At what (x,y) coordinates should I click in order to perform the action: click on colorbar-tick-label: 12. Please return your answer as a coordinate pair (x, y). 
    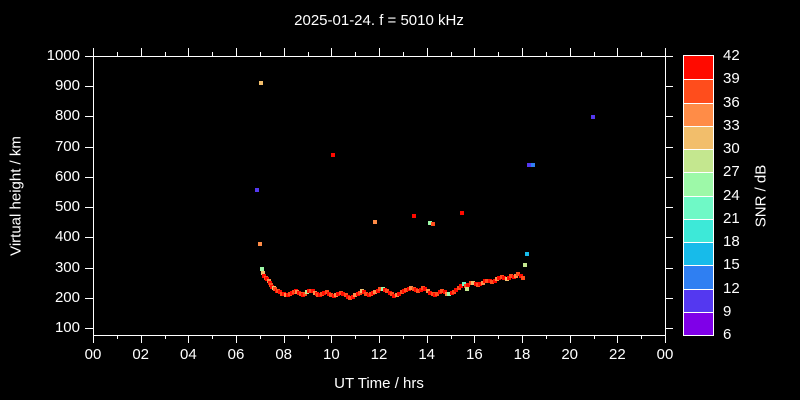
    Looking at the image, I should click on (731, 288).